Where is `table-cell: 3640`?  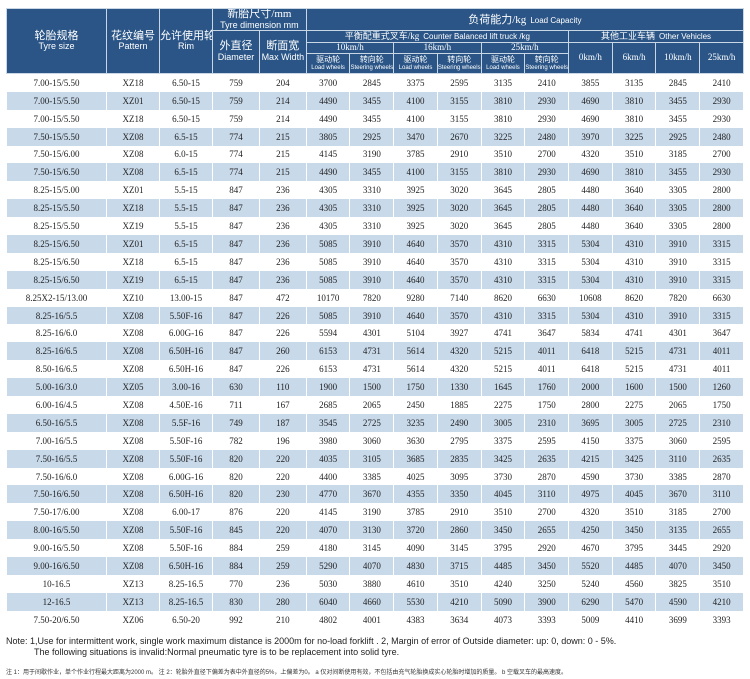 table-cell: 3640 is located at coordinates (634, 226).